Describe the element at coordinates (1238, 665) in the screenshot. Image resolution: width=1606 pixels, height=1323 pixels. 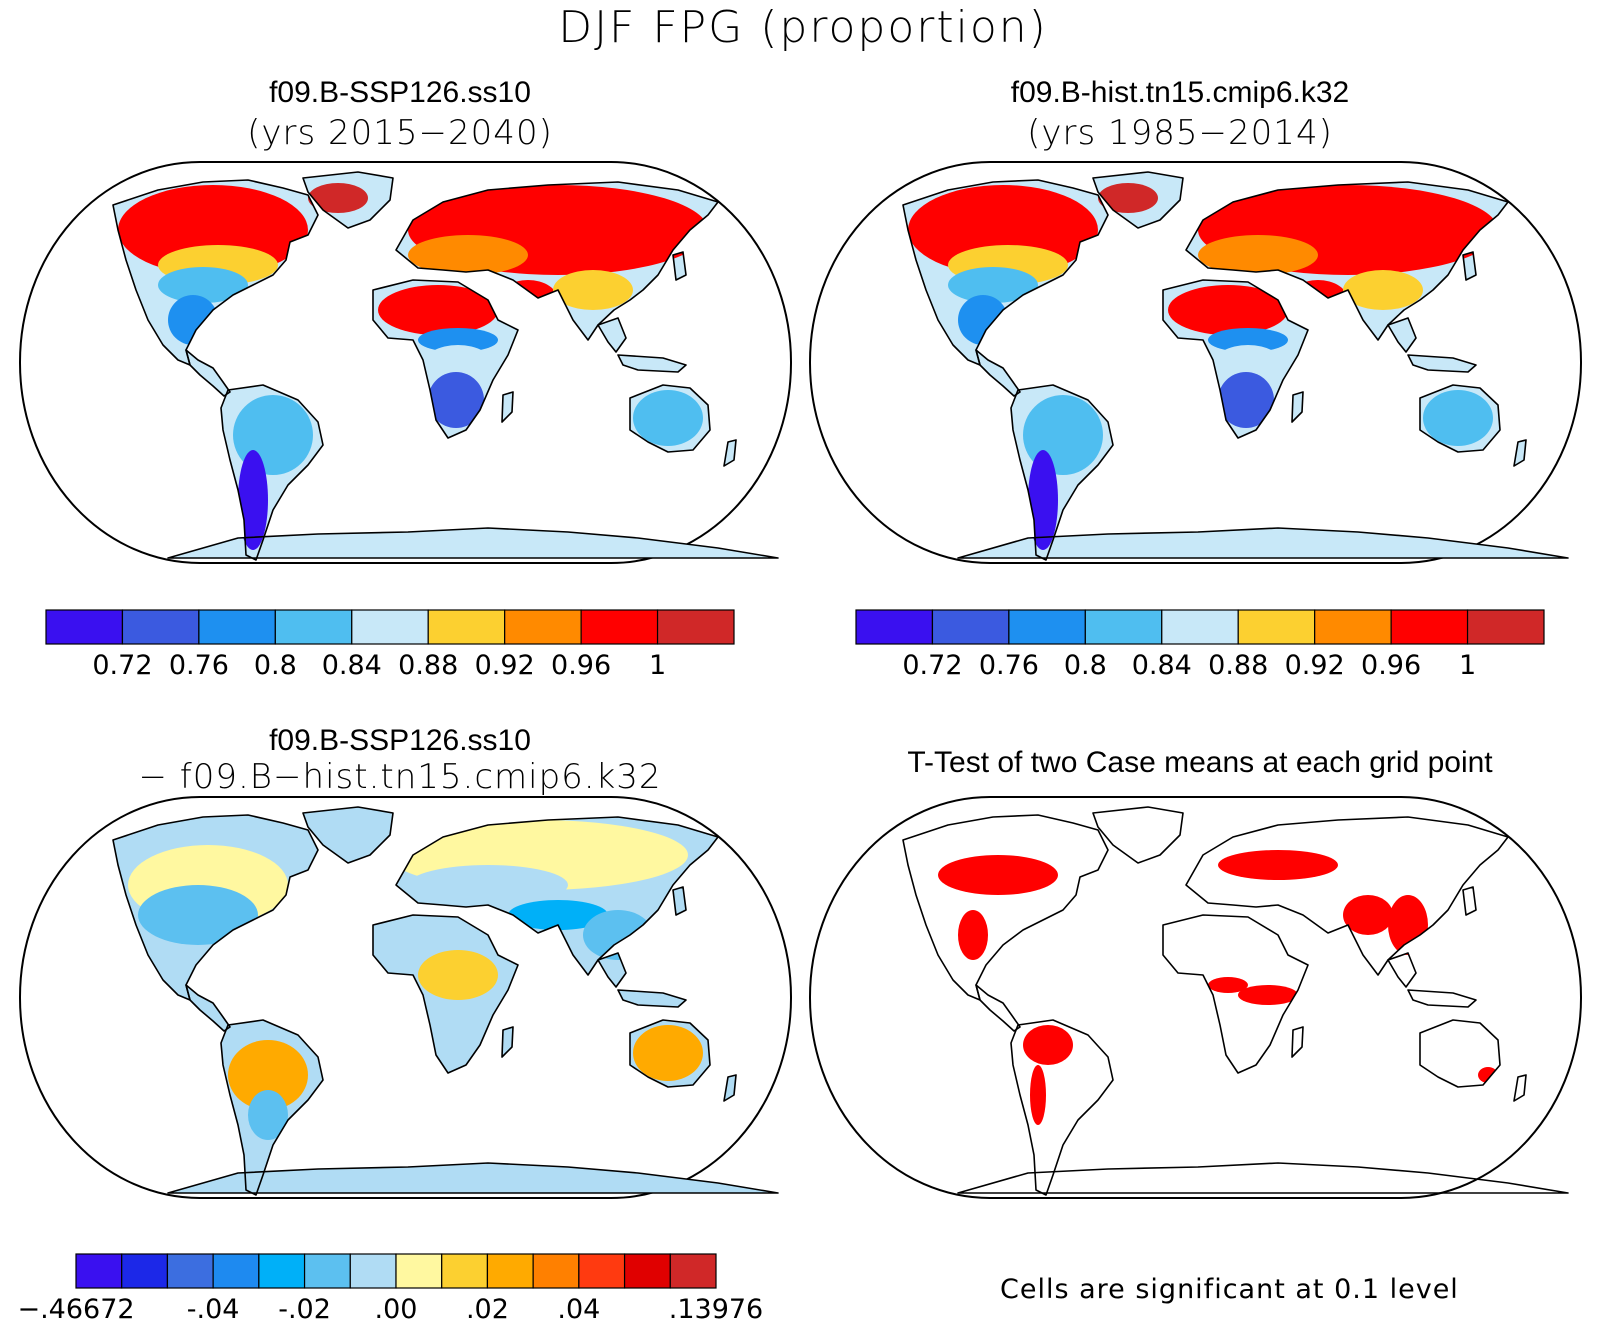
I see `colorbar-label: 0.88` at that location.